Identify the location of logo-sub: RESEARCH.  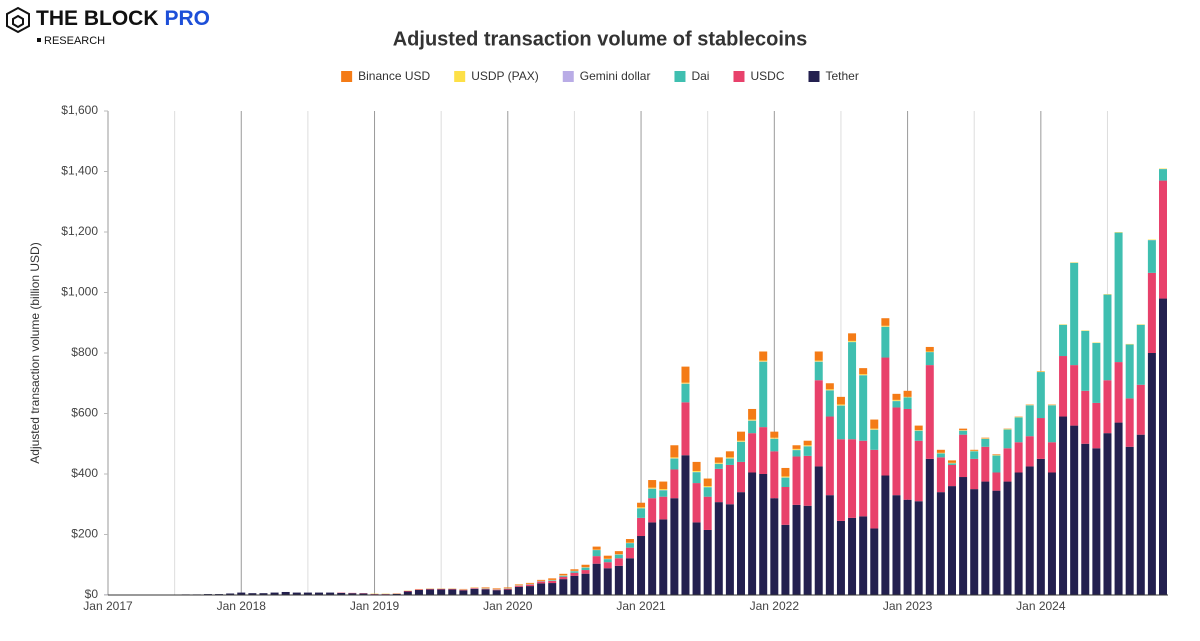
(74, 41).